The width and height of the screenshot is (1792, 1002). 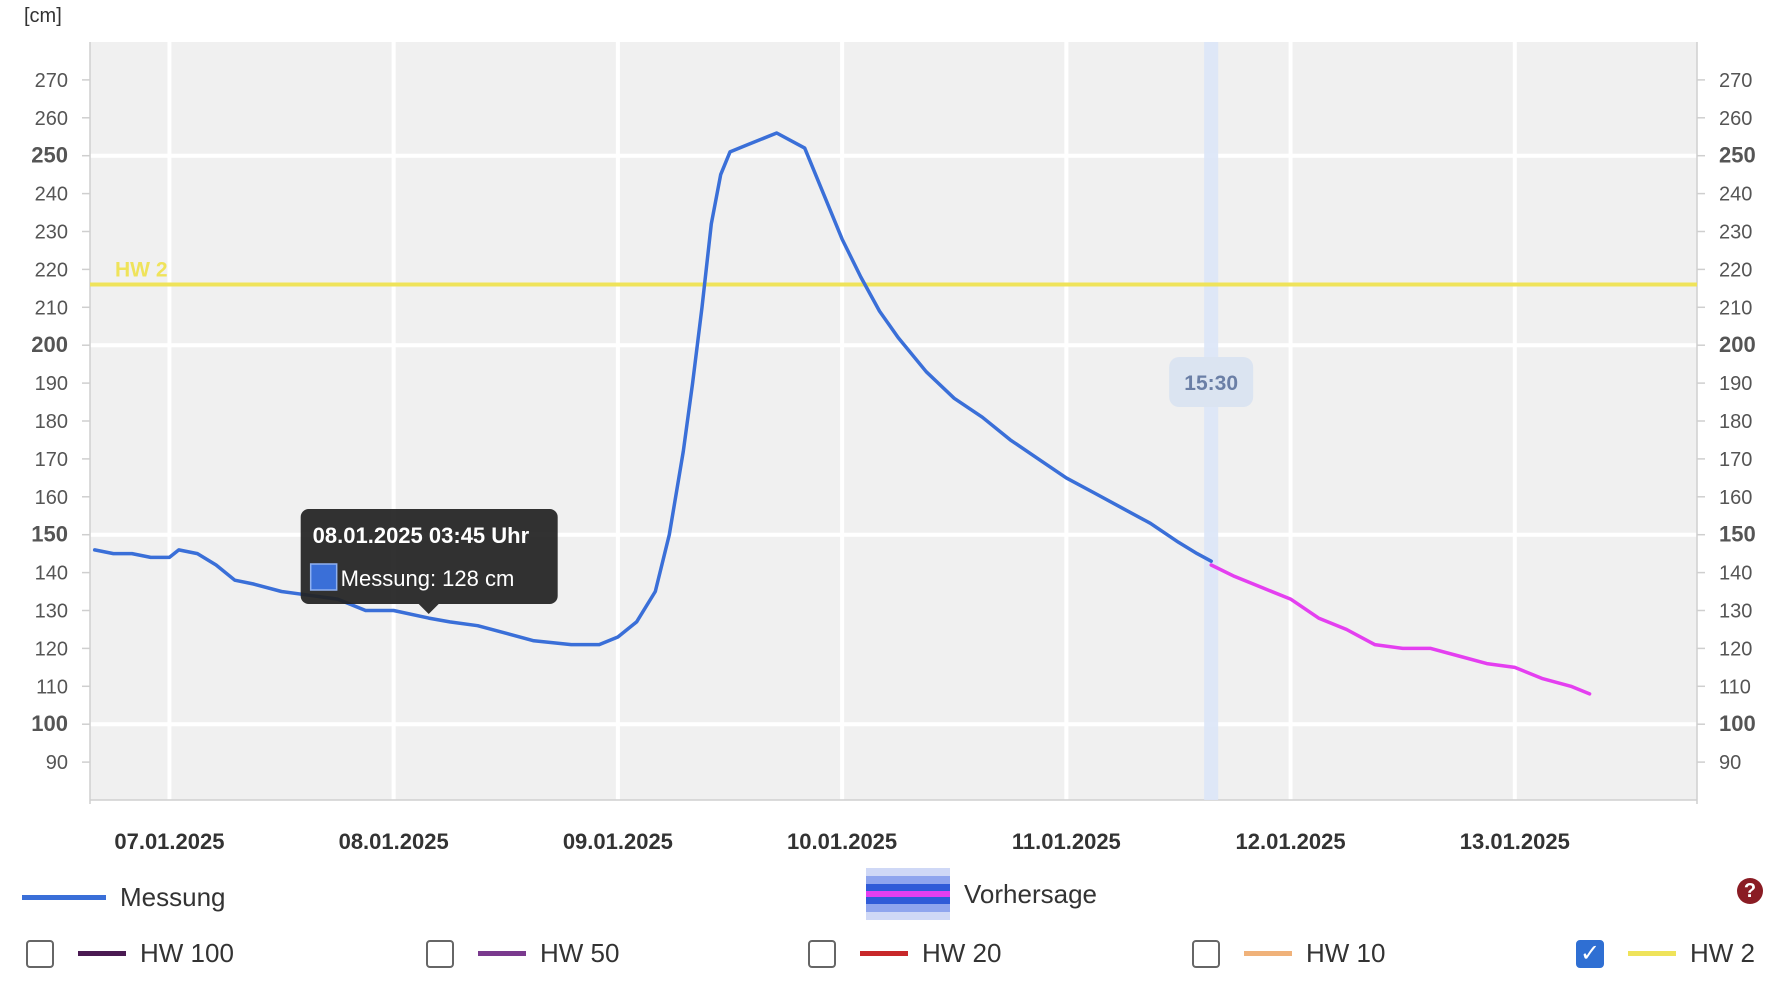 What do you see at coordinates (64, 897) in the screenshot?
I see `legend-messung-swatch` at bounding box center [64, 897].